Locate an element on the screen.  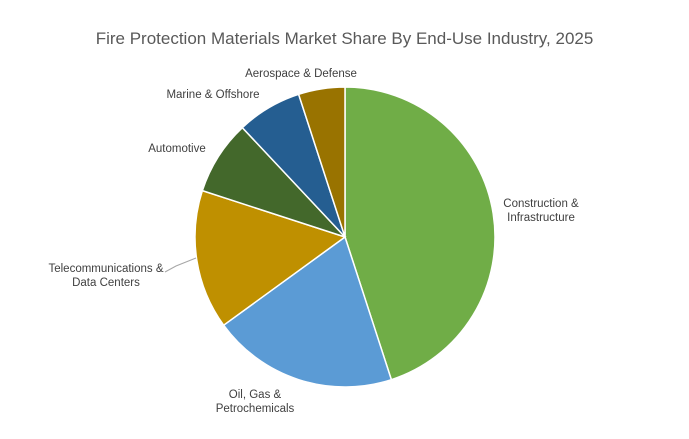
slice-label-3: Automotive is located at coordinates (177, 149).